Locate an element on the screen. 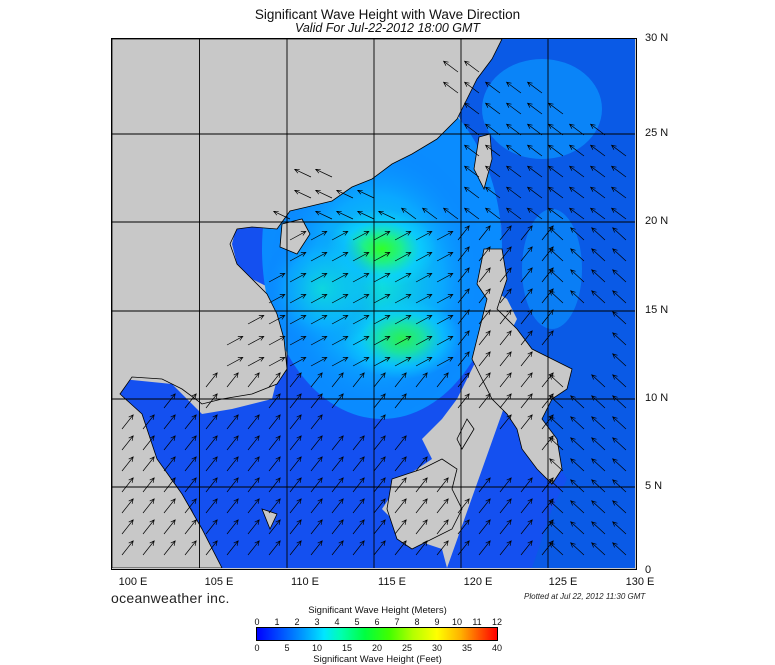 This screenshot has height=665, width=775. legend-meters-tick: 5 is located at coordinates (357, 622).